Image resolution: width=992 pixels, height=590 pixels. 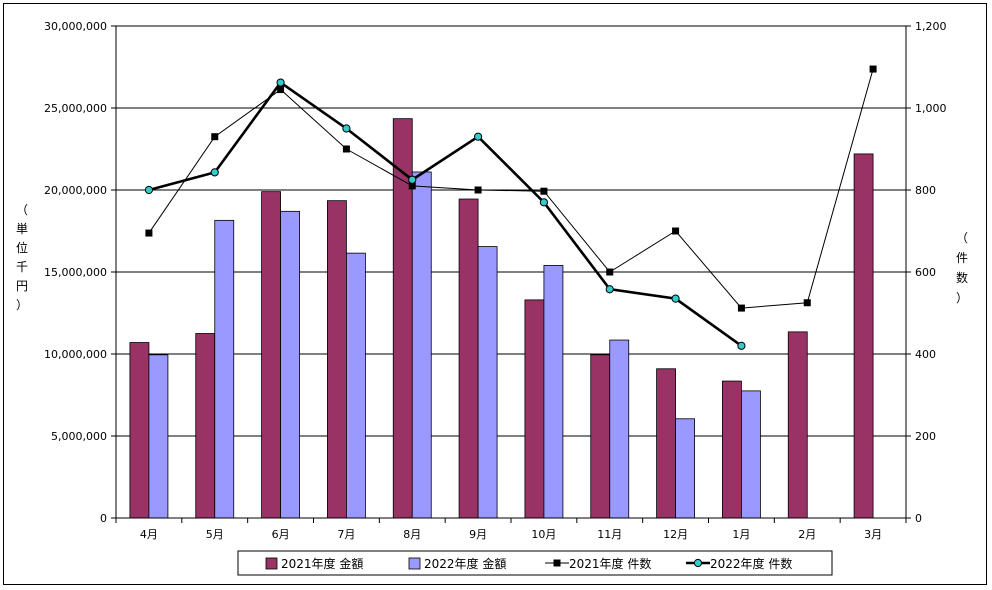 I want to click on right-tick-label: 1,200, so click(x=931, y=26).